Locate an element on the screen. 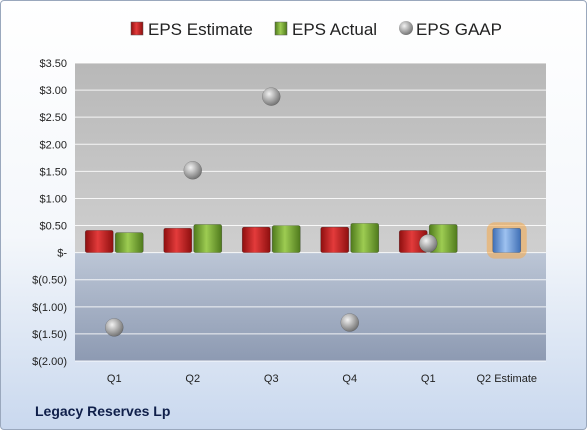 The width and height of the screenshot is (587, 430). y-tick-label: $(0.50) is located at coordinates (49, 281).